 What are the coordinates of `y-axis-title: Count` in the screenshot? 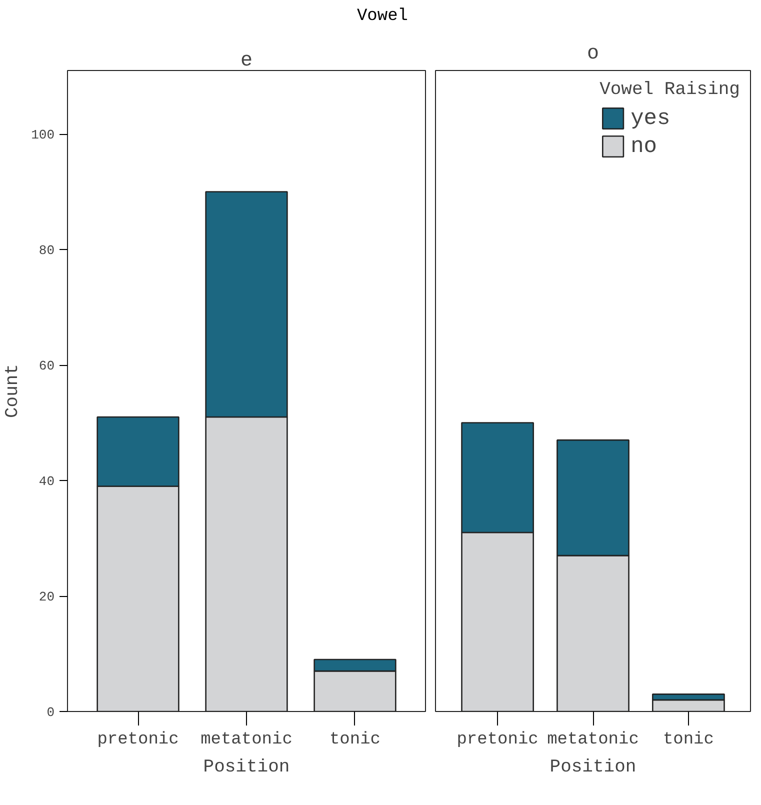 It's located at (13, 391).